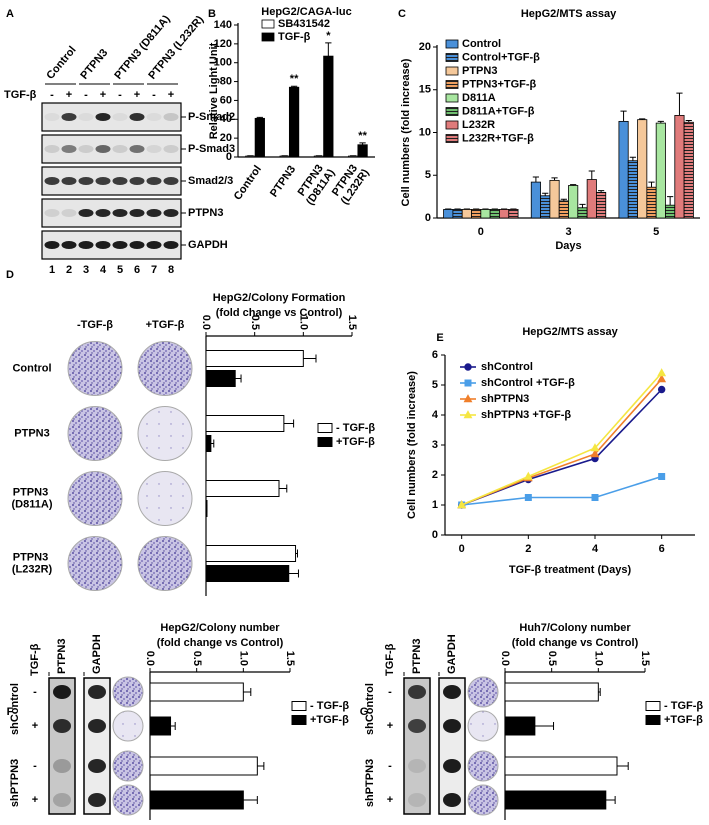 The image size is (709, 825). Describe the element at coordinates (32, 563) in the screenshot. I see `row-label: PTPN3 (L232R)` at that location.